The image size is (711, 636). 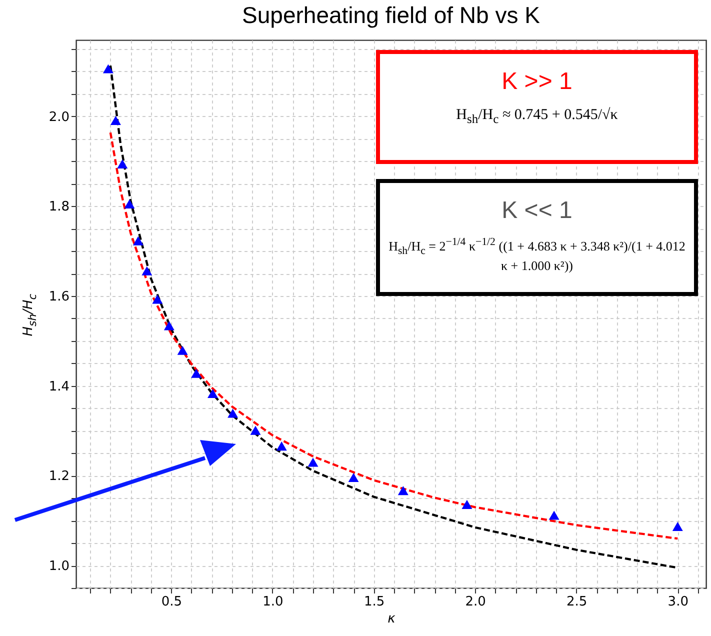 What do you see at coordinates (537, 211) in the screenshot?
I see `annotation: K << 1` at bounding box center [537, 211].